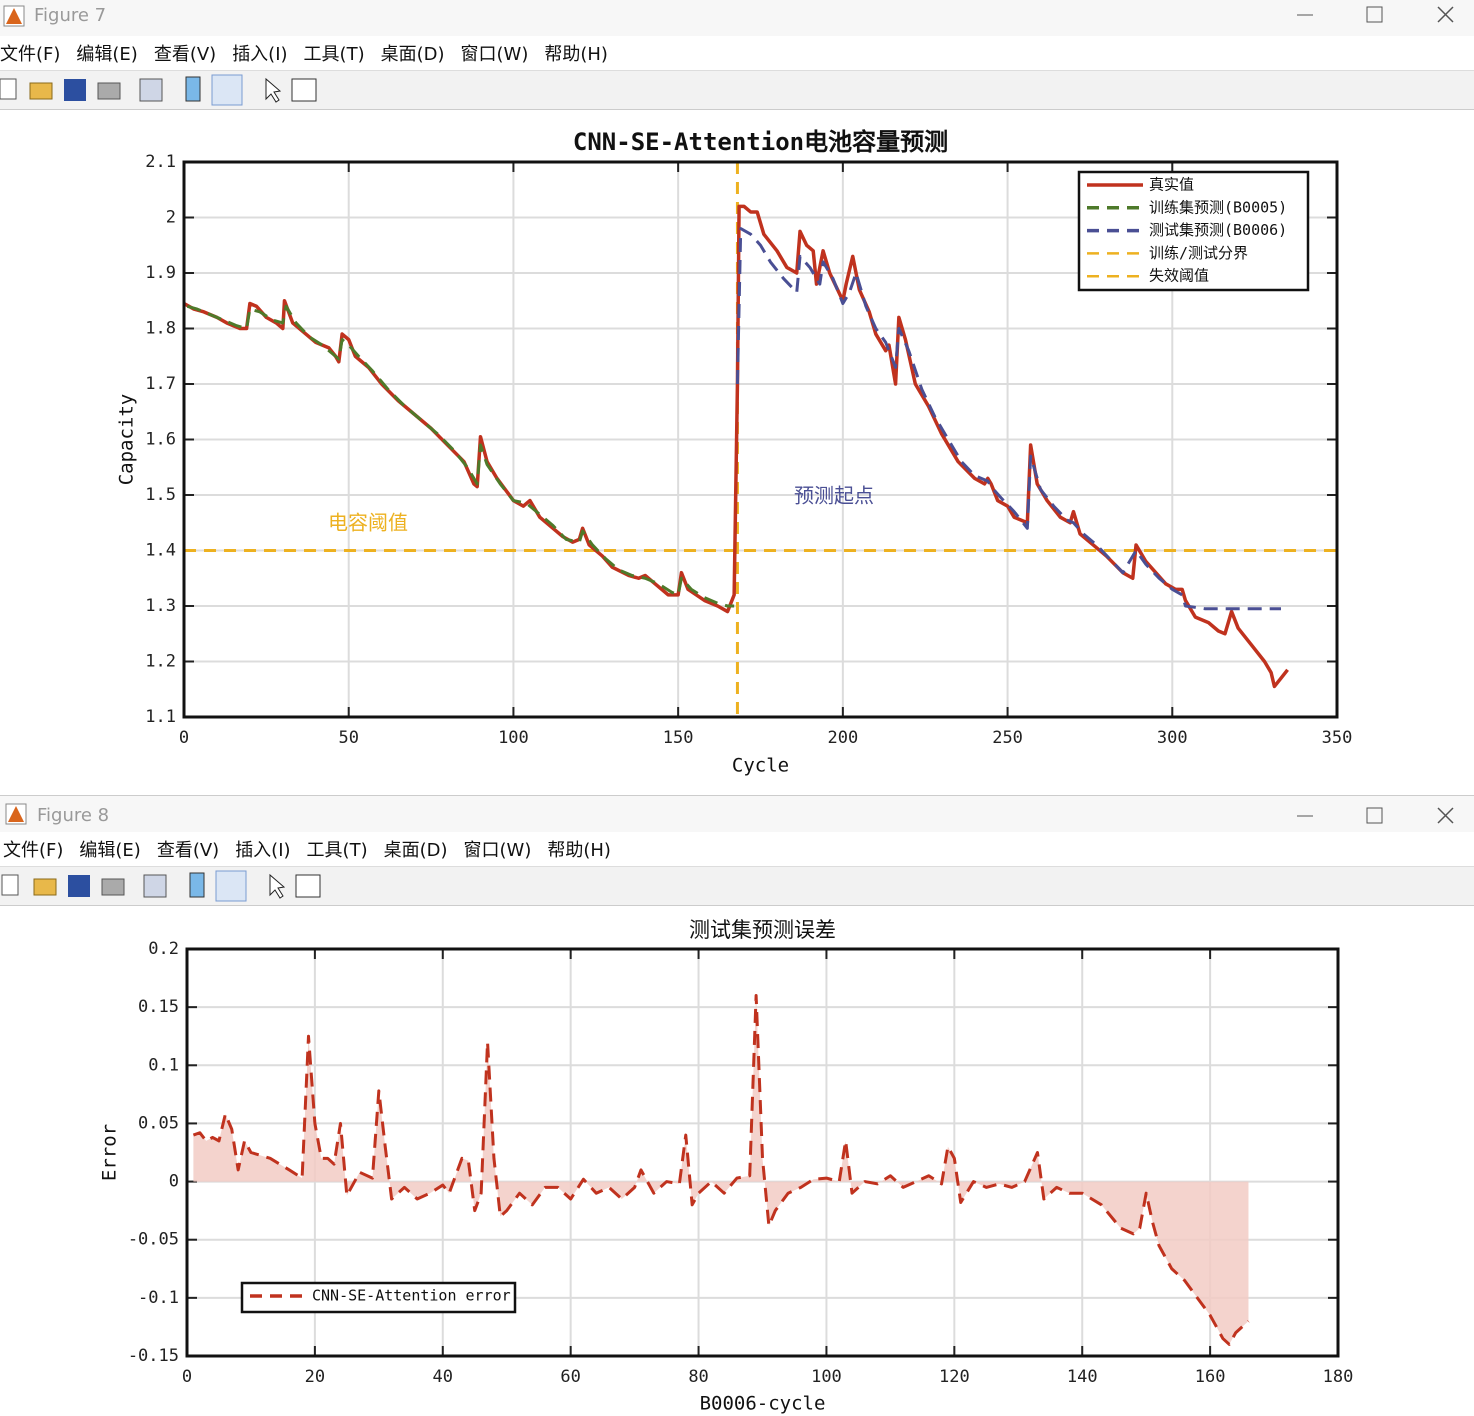 The width and height of the screenshot is (1474, 1416). I want to click on legend-label: 训练集预测(B0005), so click(1218, 207).